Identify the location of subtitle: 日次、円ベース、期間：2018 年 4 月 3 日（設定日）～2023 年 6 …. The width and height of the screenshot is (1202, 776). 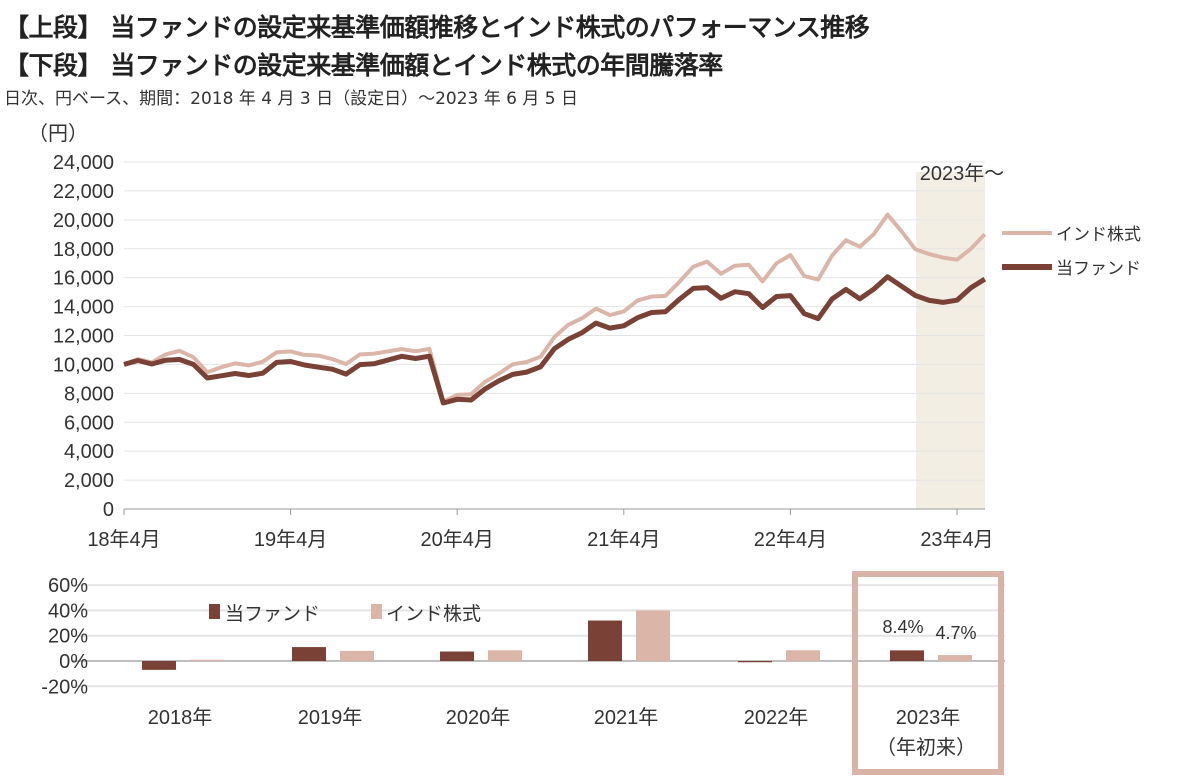
(291, 99).